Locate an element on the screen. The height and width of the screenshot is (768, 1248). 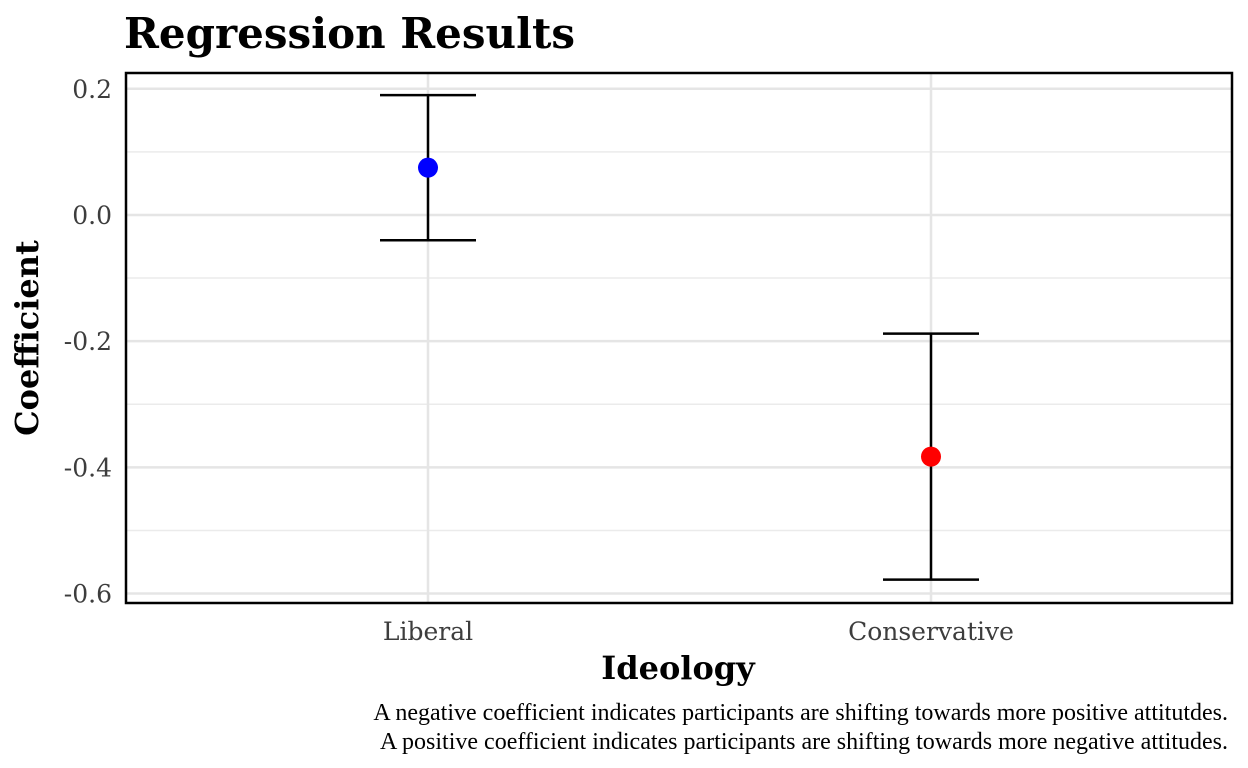
y-tick-label: 0.0 is located at coordinates (92, 215).